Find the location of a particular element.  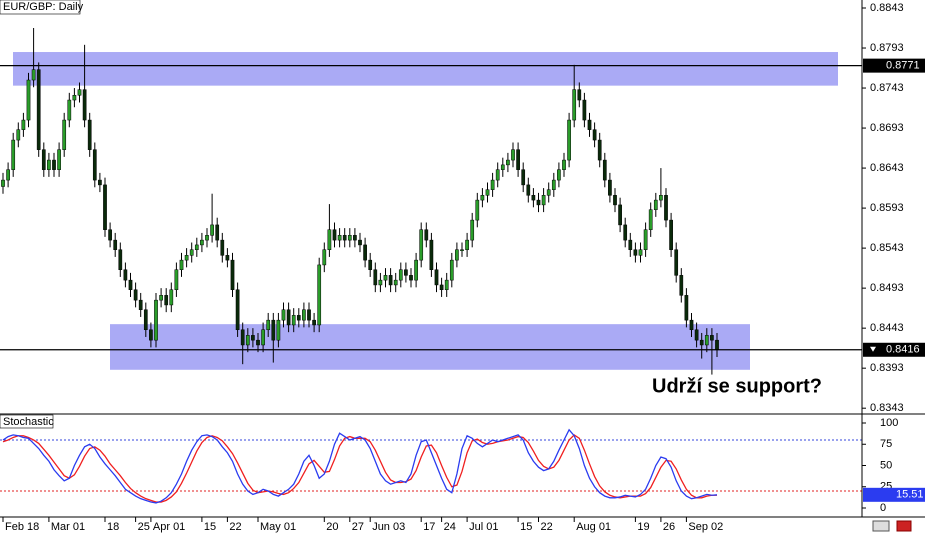

x-tick-label: 24 is located at coordinates (450, 527).